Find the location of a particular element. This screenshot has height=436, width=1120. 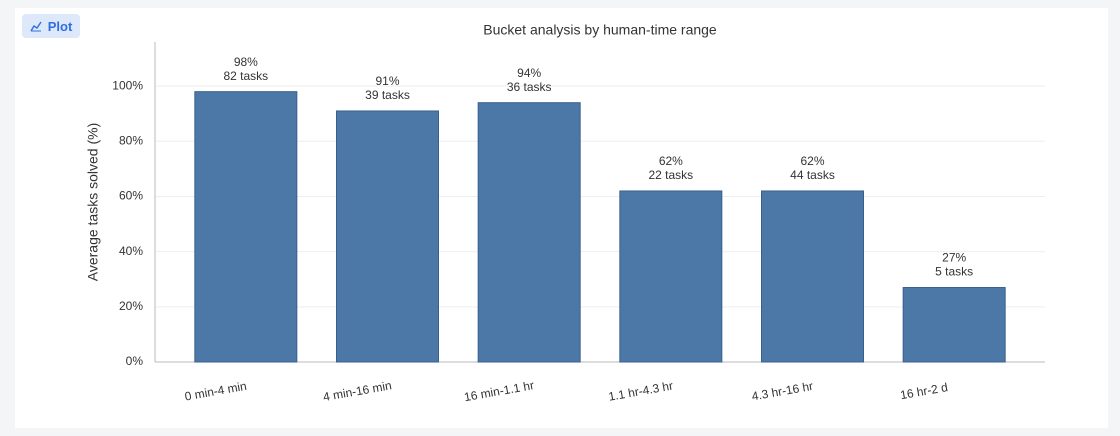

value-label: 94% is located at coordinates (529, 73).